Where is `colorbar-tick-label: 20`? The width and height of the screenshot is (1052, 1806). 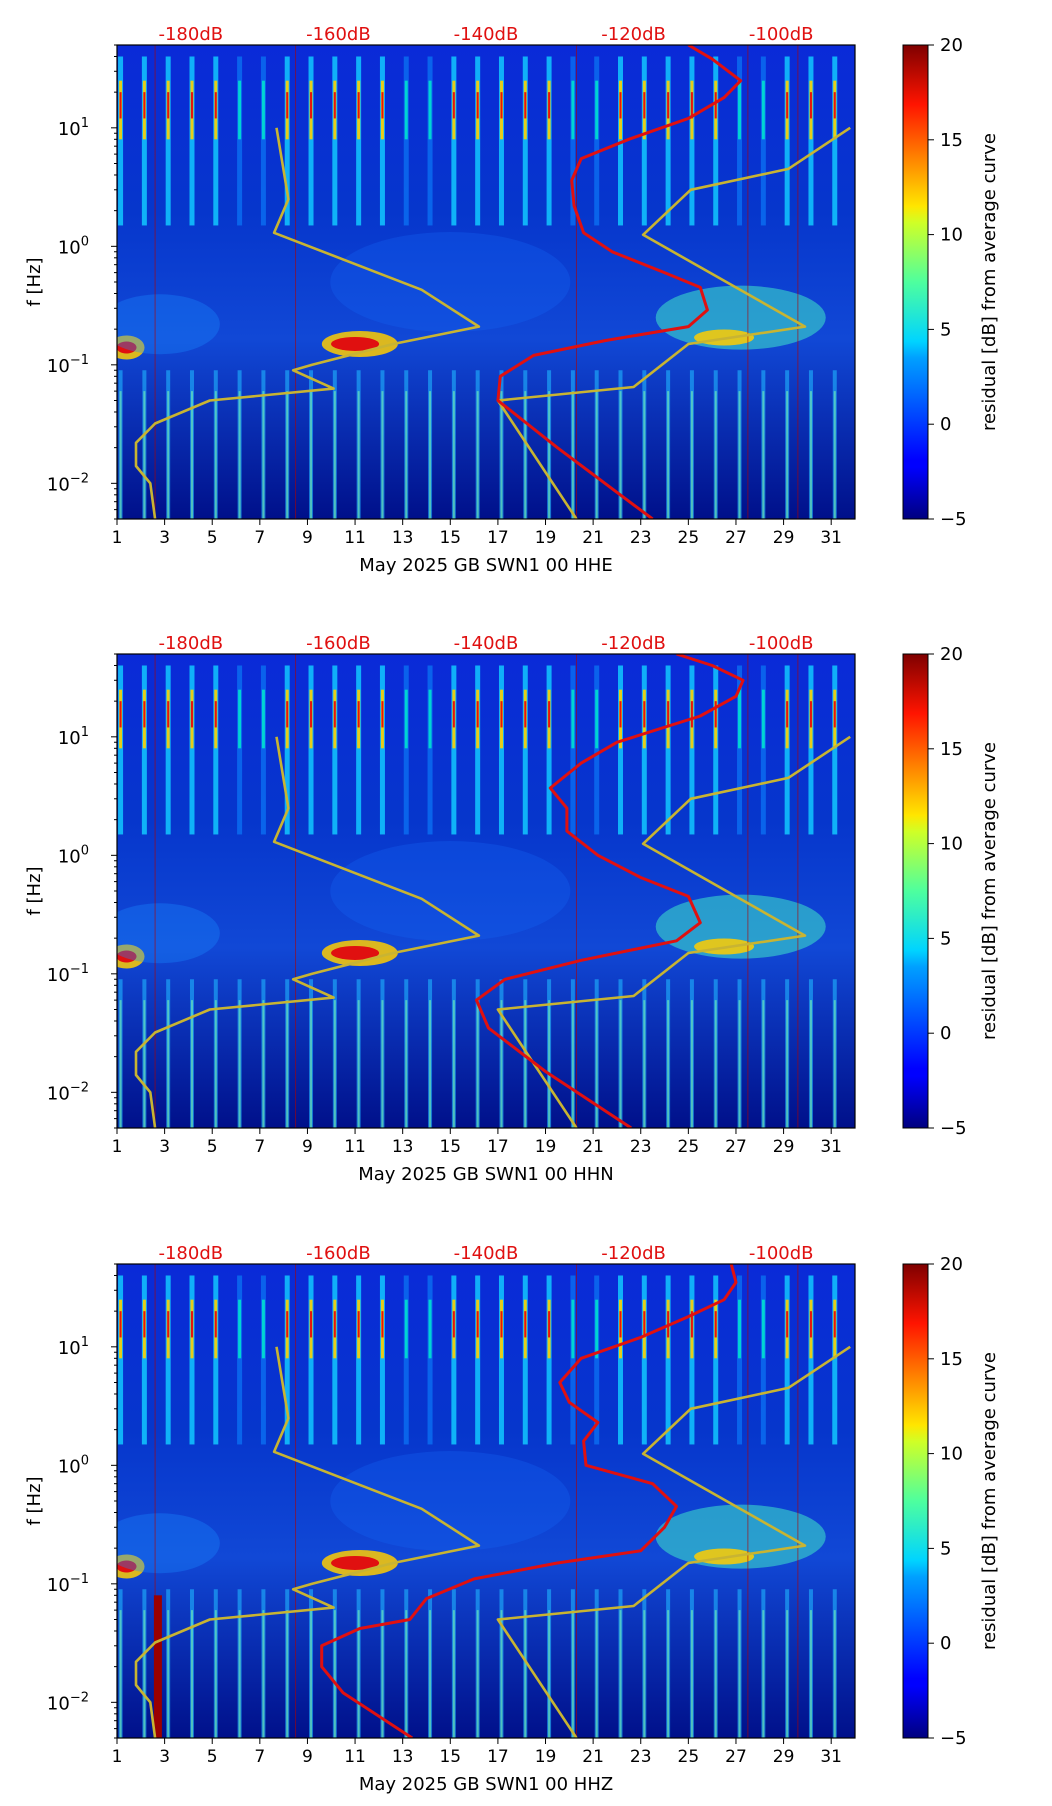 colorbar-tick-label: 20 is located at coordinates (951, 654).